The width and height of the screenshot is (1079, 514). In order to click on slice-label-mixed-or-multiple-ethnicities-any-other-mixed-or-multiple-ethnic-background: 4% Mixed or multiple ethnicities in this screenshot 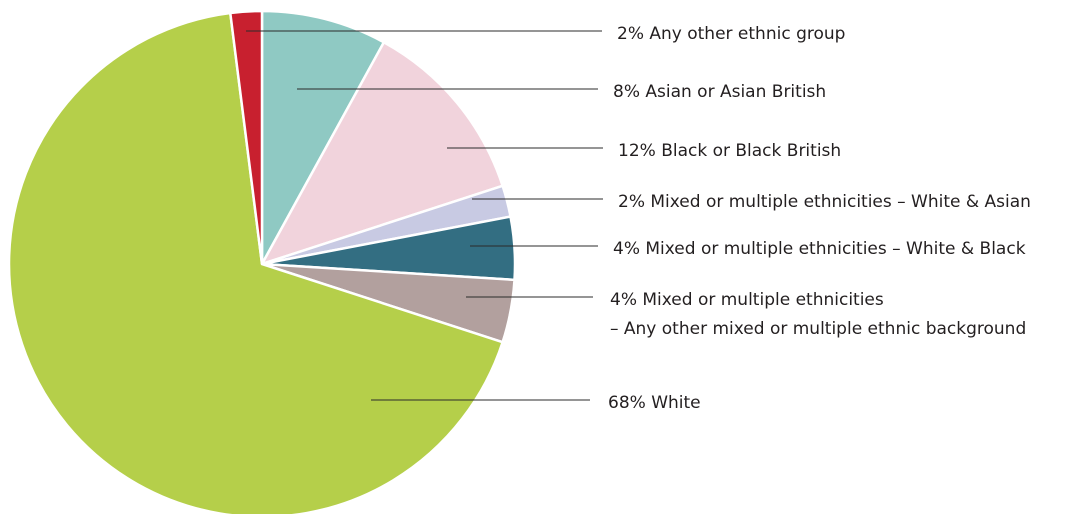, I will do `click(747, 300)`.